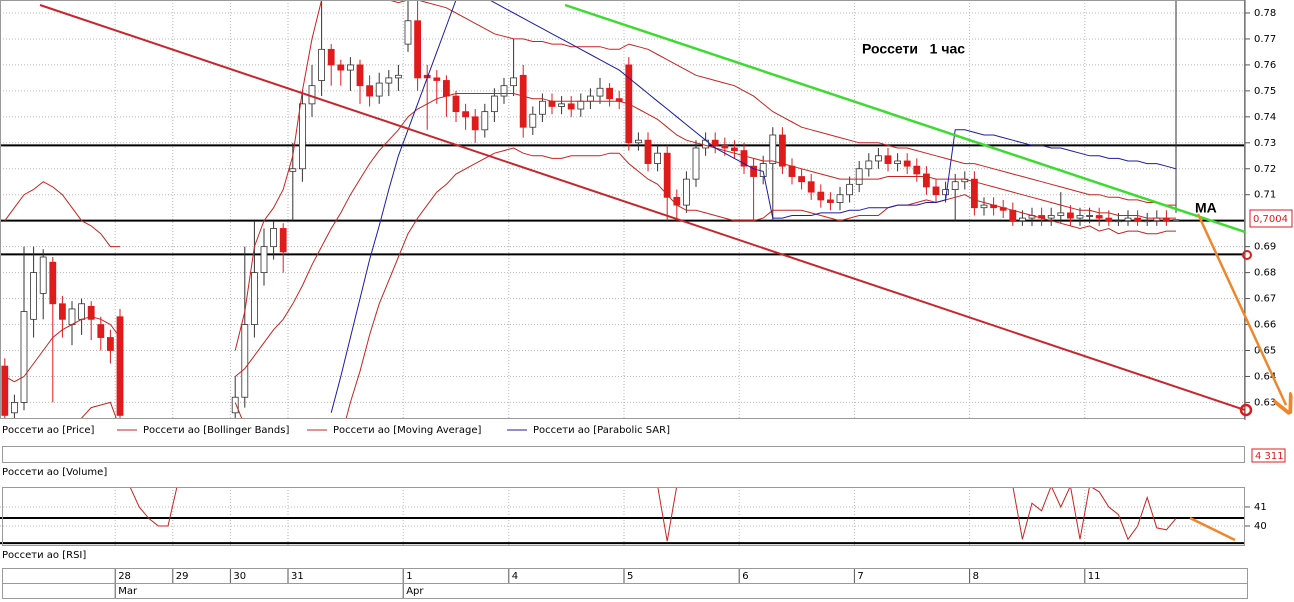  I want to click on y-tick-label: 0.66, so click(1265, 325).